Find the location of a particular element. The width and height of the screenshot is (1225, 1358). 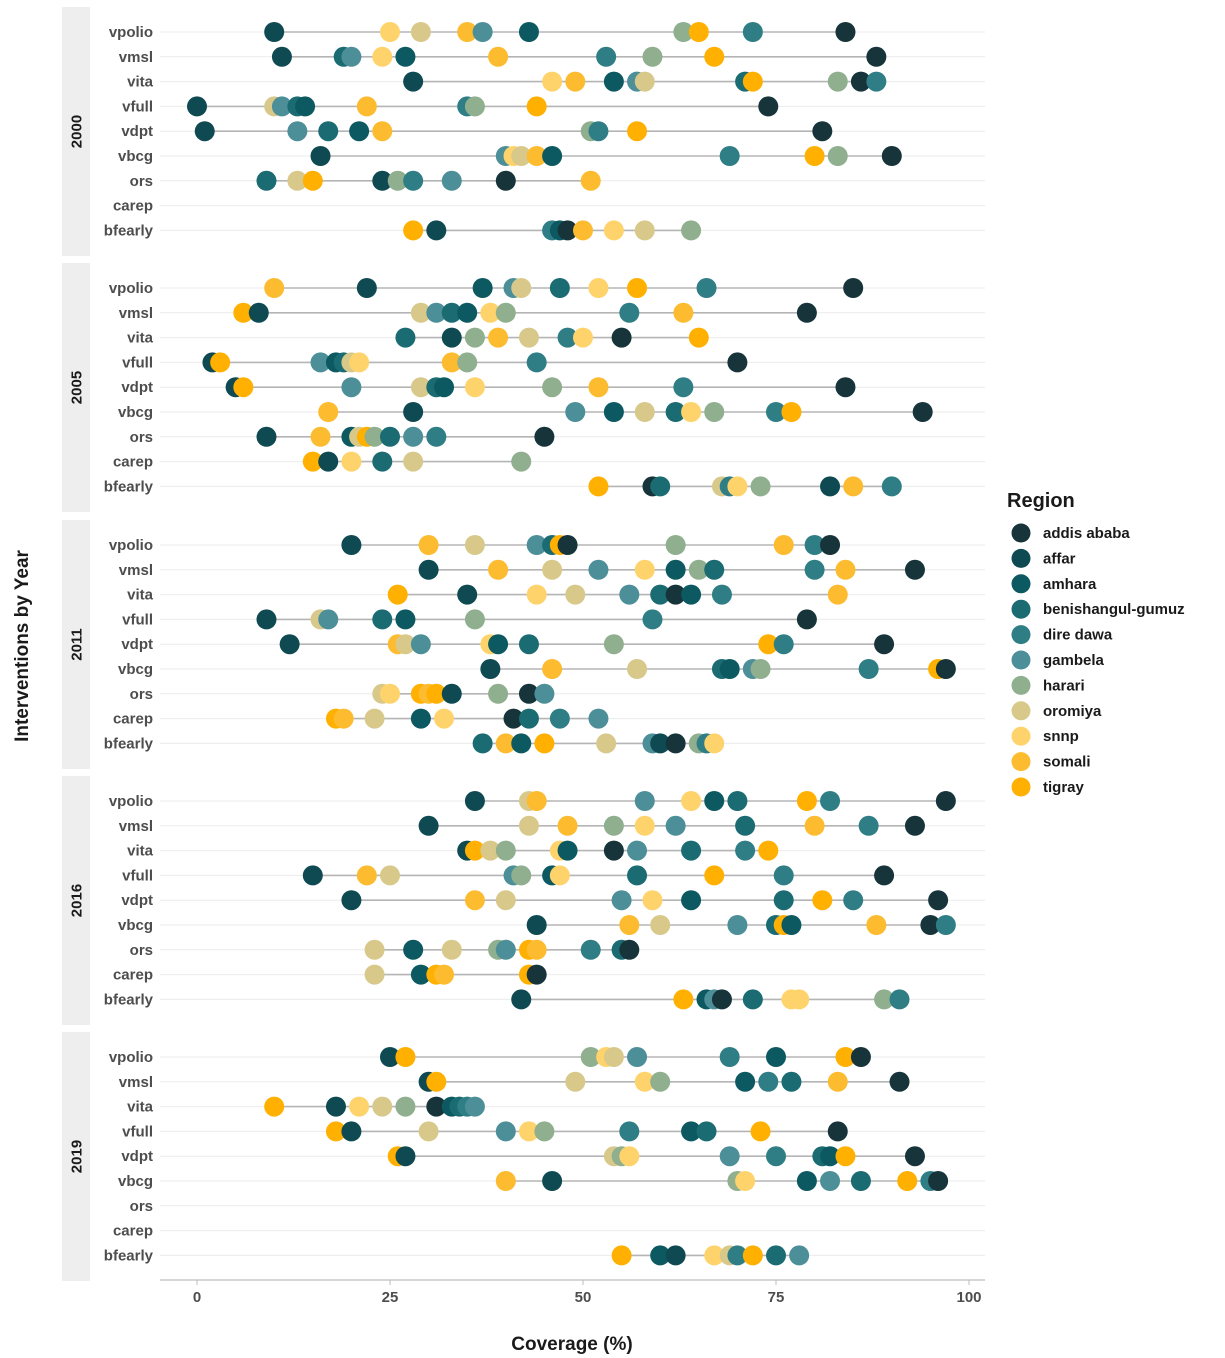

x-tick-label: 100 is located at coordinates (968, 1297).